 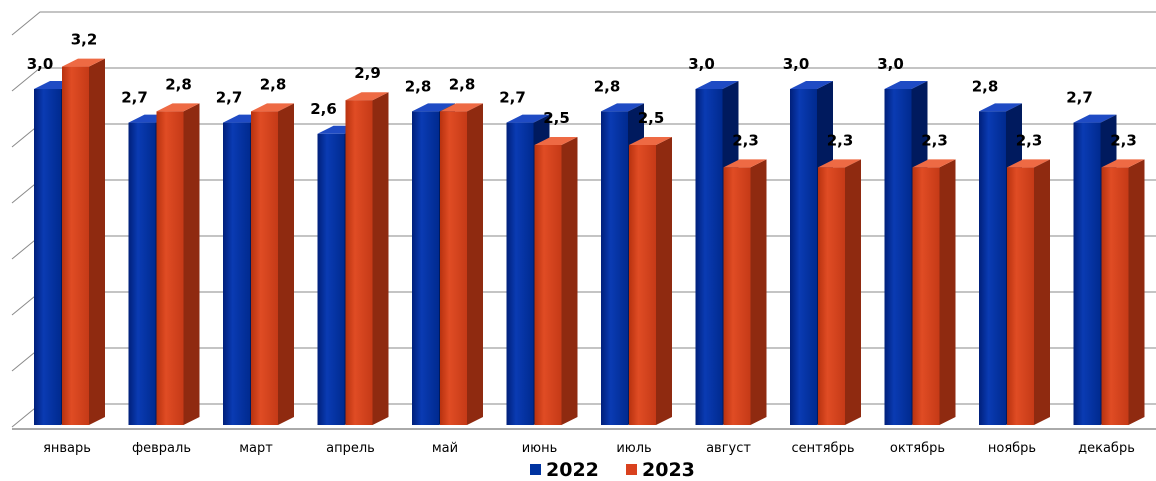 What do you see at coordinates (256, 448) in the screenshot?
I see `category-label: март` at bounding box center [256, 448].